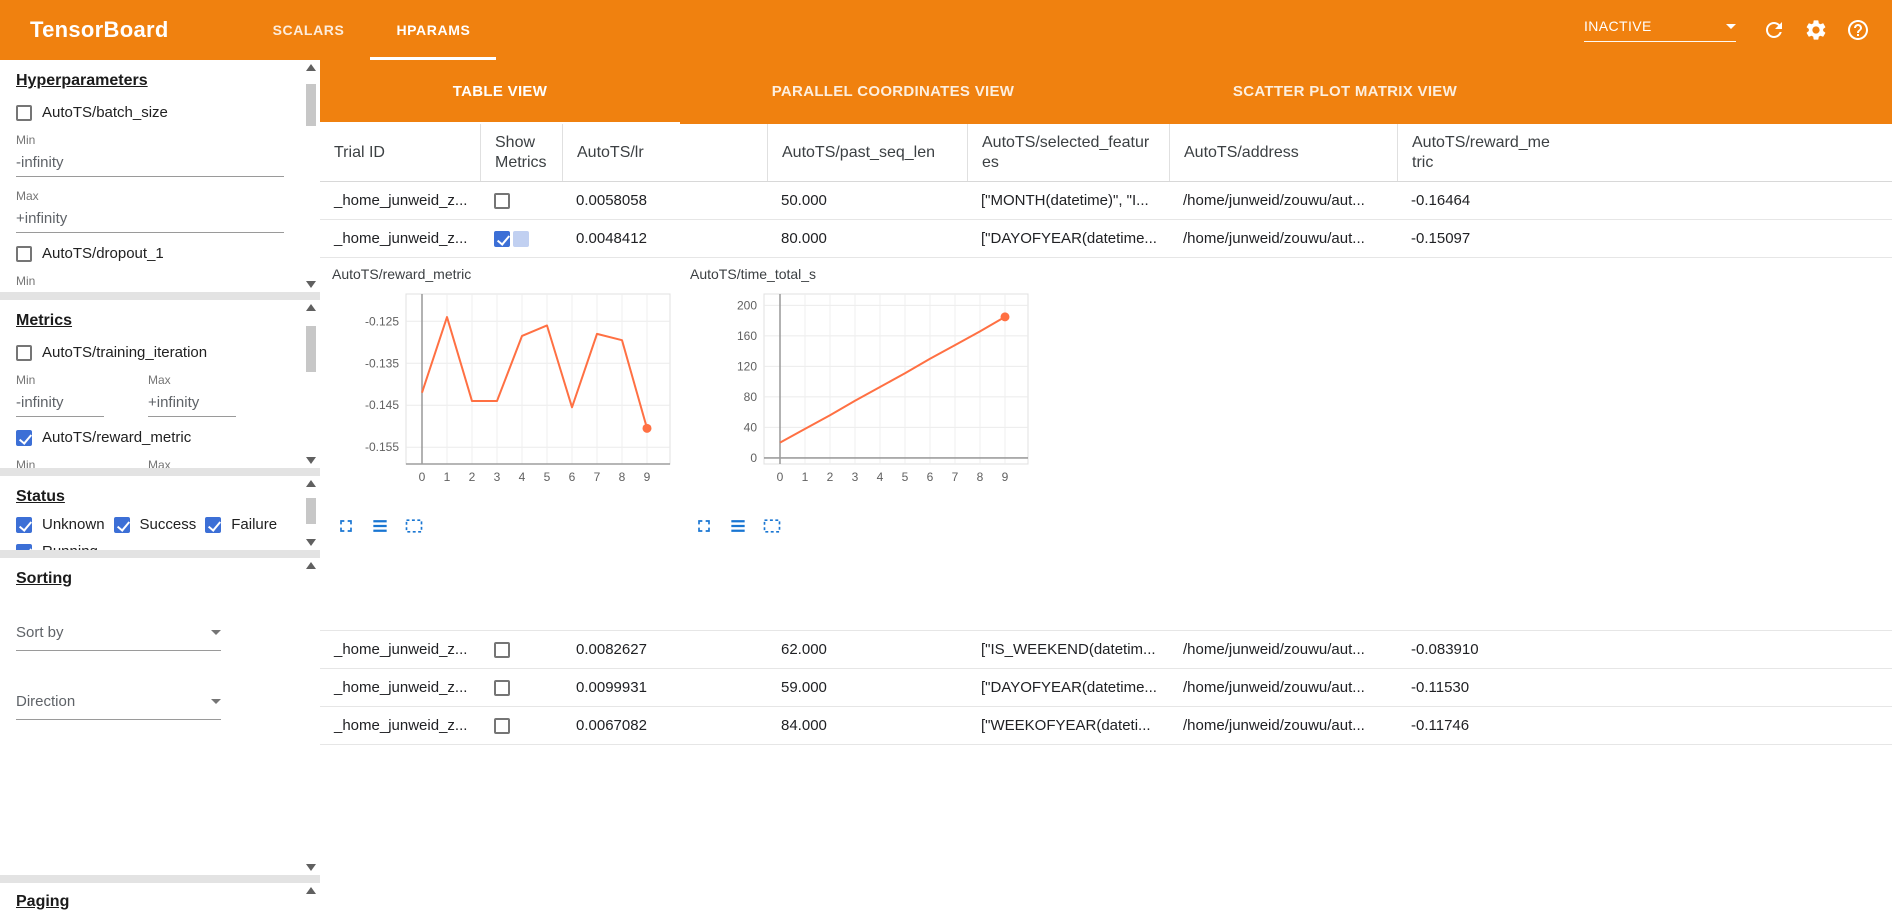 This screenshot has height=911, width=1892. What do you see at coordinates (1283, 152) in the screenshot?
I see `col-address: AutoTS/address` at bounding box center [1283, 152].